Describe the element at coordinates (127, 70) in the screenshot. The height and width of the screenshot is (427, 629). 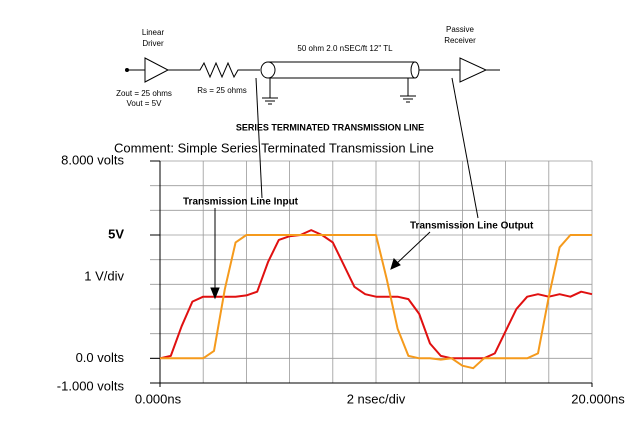
I see `node` at that location.